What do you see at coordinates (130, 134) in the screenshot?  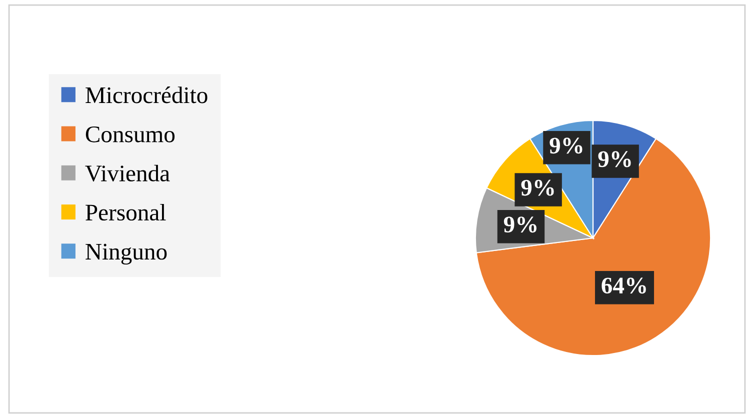 I see `legend-label: Consumo` at bounding box center [130, 134].